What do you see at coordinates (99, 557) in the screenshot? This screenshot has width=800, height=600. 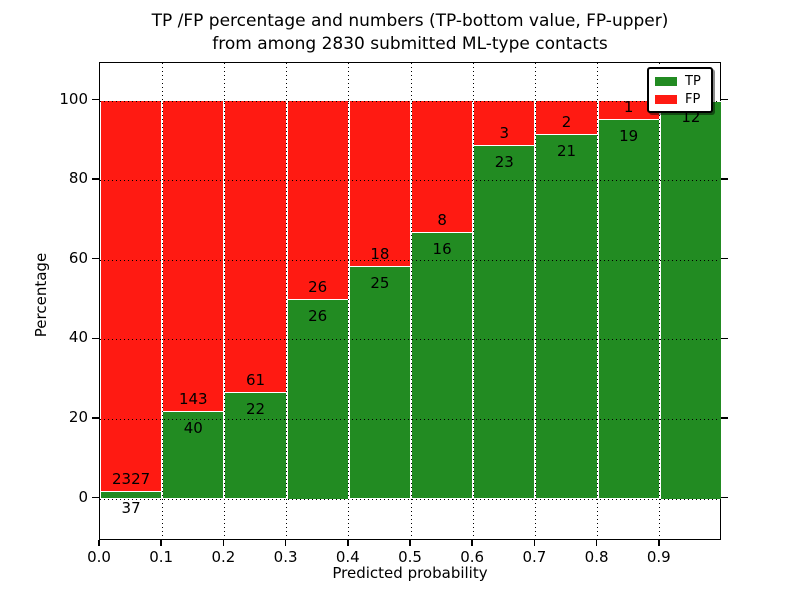 I see `x-tick-label: 0.0` at bounding box center [99, 557].